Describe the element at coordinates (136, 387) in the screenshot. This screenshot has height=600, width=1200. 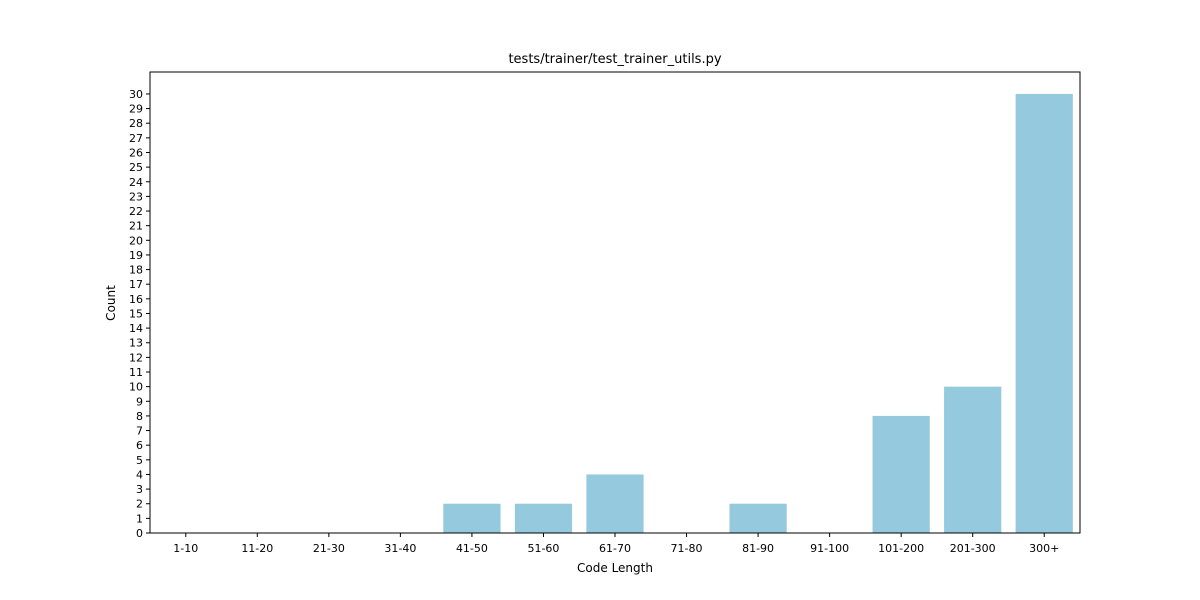
I see `y-tick-label: 10` at that location.